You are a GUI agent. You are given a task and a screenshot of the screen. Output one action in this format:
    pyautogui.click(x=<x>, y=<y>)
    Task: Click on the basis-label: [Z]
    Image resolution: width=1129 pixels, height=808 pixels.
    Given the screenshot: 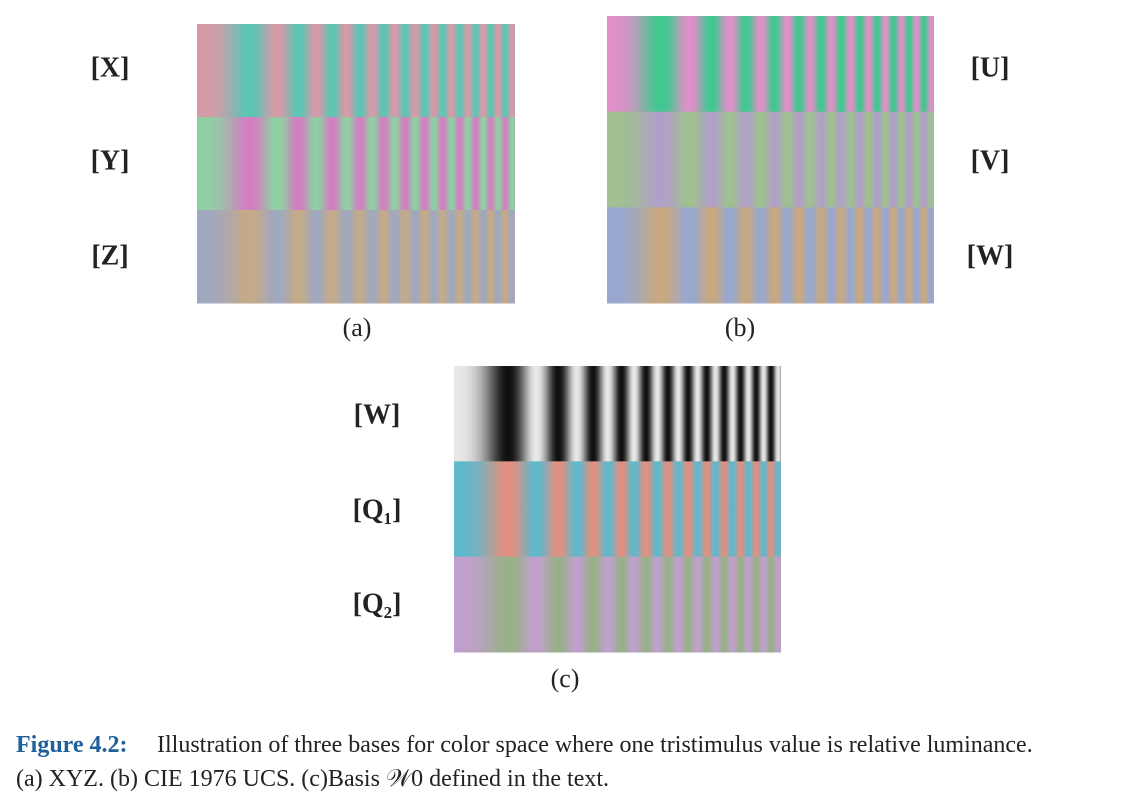 What is the action you would take?
    pyautogui.click(x=109, y=255)
    